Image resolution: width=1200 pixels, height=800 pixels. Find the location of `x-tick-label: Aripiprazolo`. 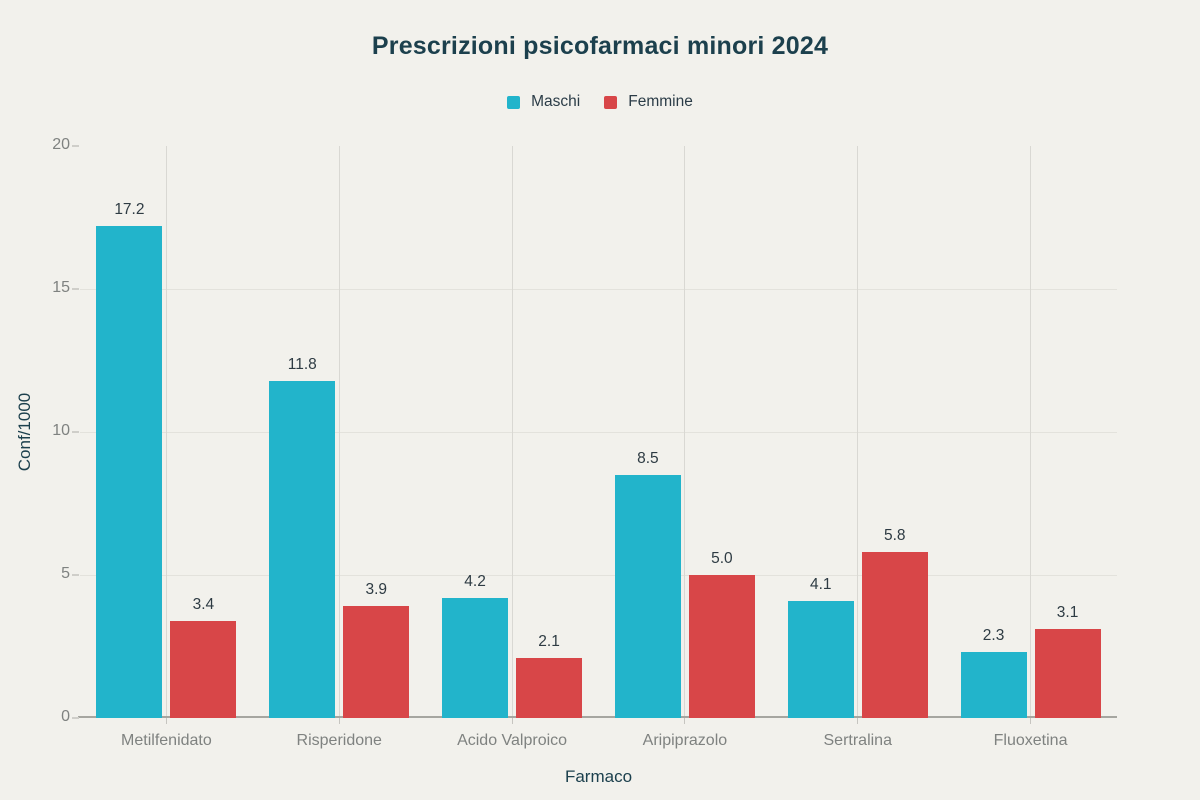

x-tick-label: Aripiprazolo is located at coordinates (685, 740).